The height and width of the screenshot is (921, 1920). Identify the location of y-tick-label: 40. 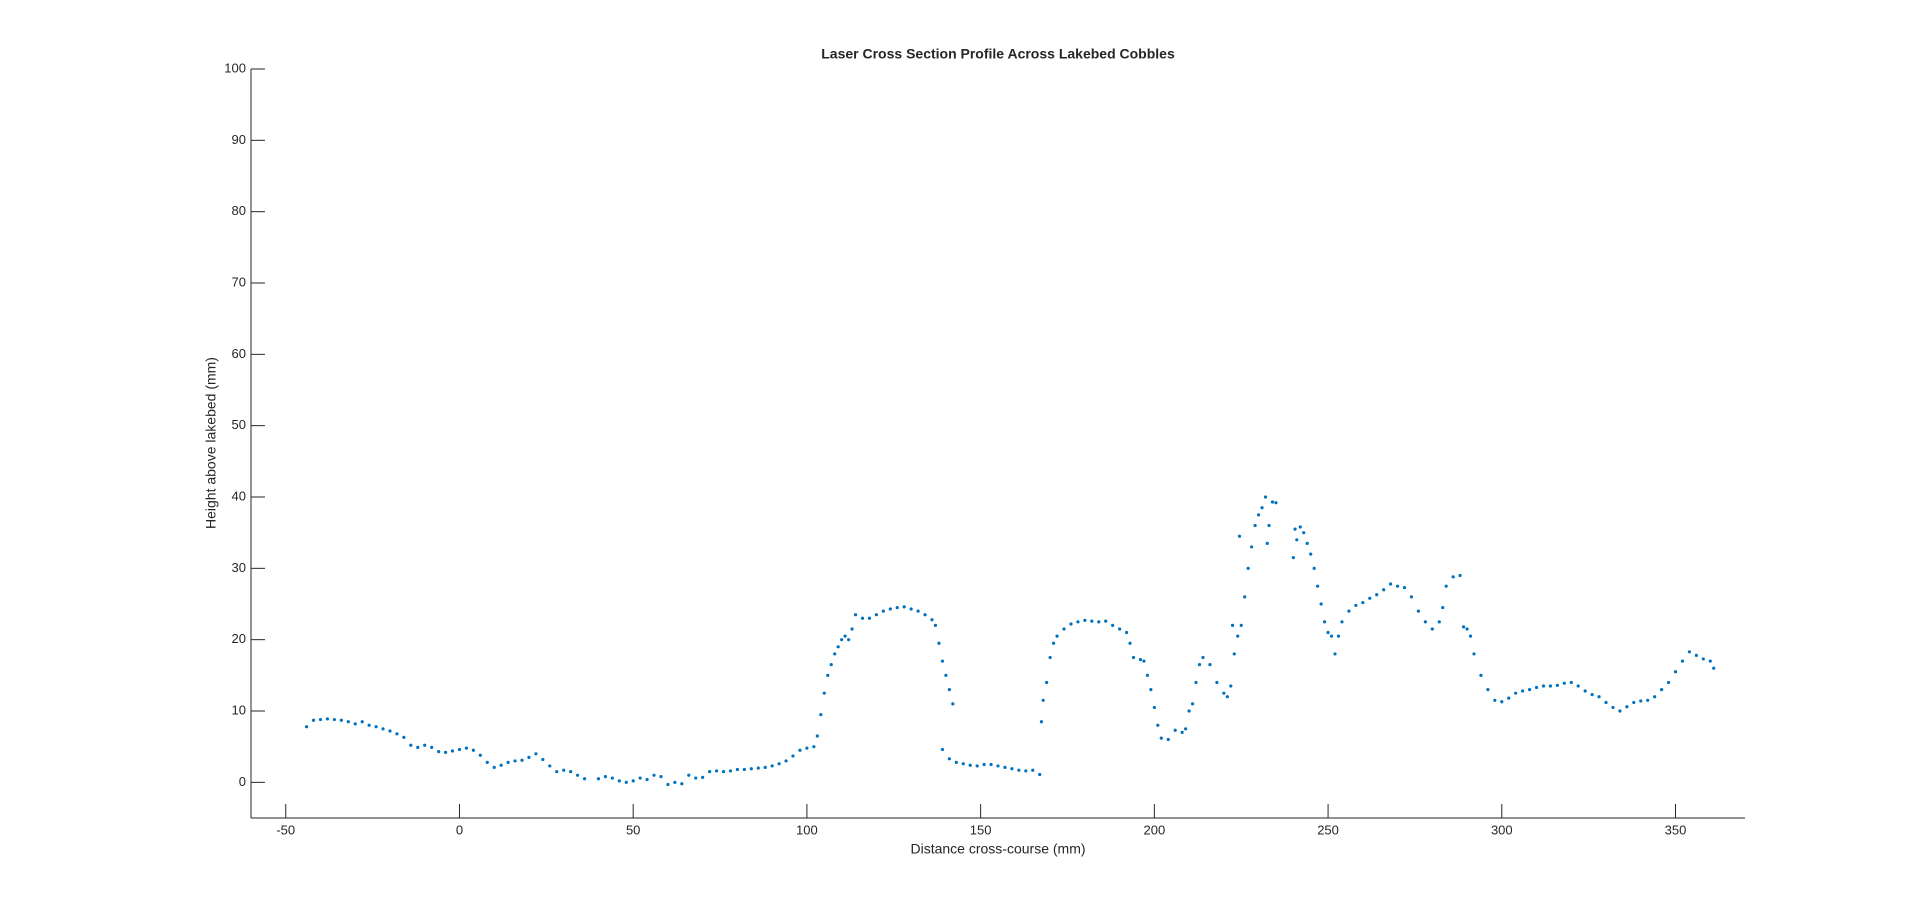
(239, 495).